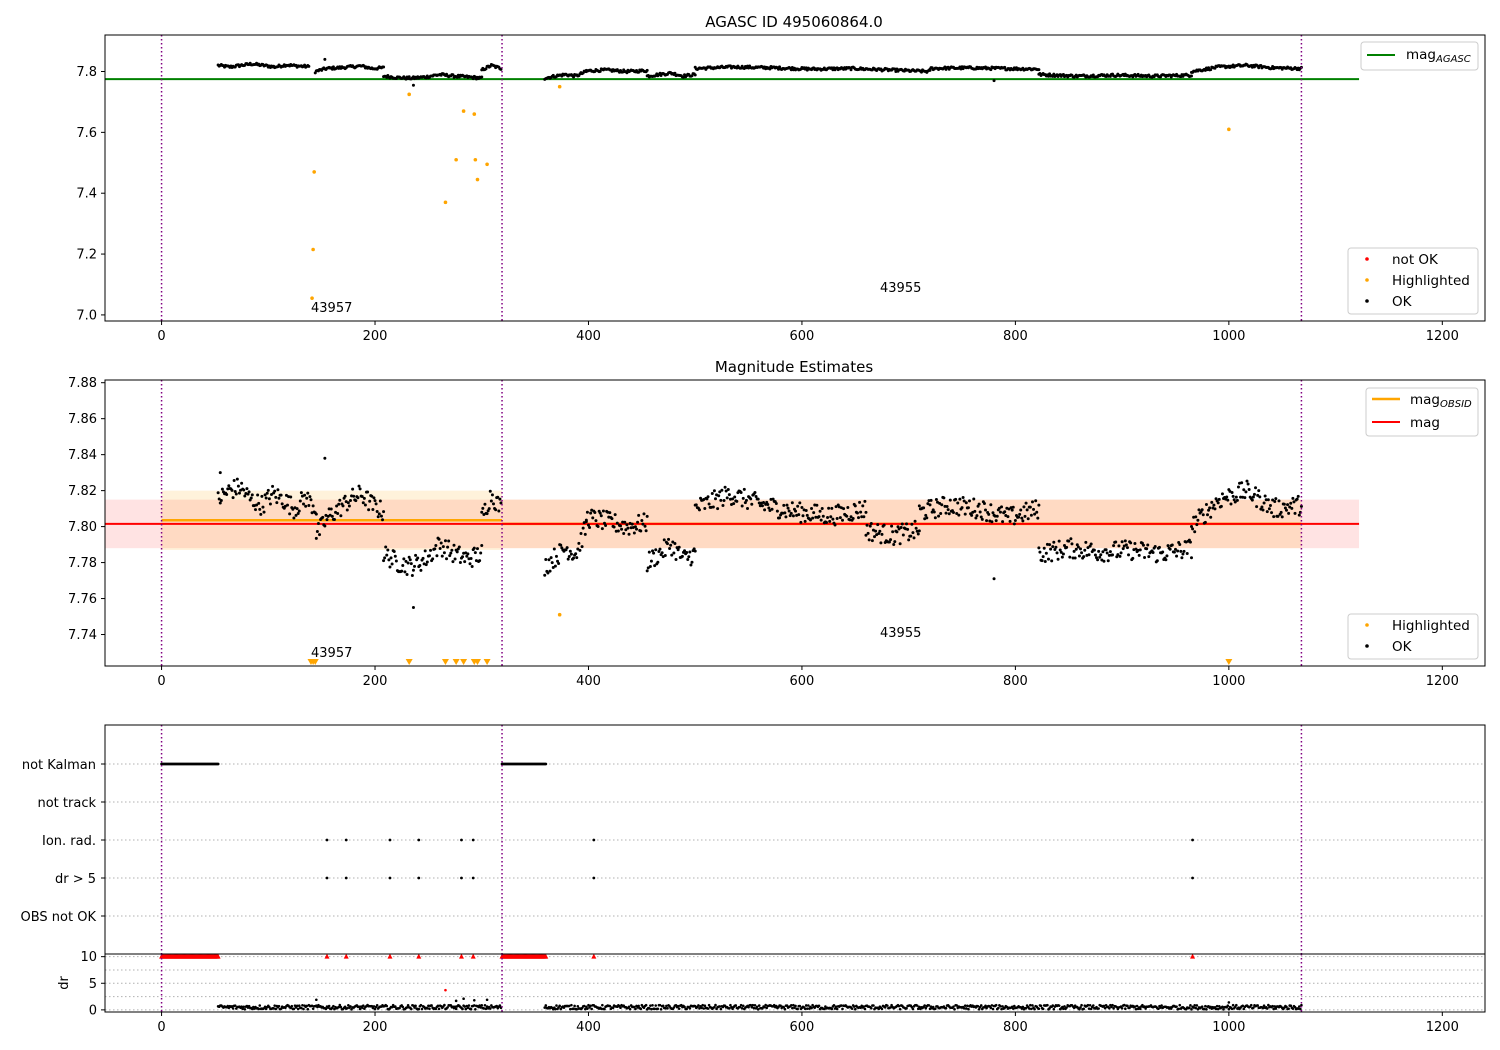 This screenshot has height=1050, width=1500. What do you see at coordinates (86, 194) in the screenshot?
I see `panel1-ytick-label: 7.4` at bounding box center [86, 194].